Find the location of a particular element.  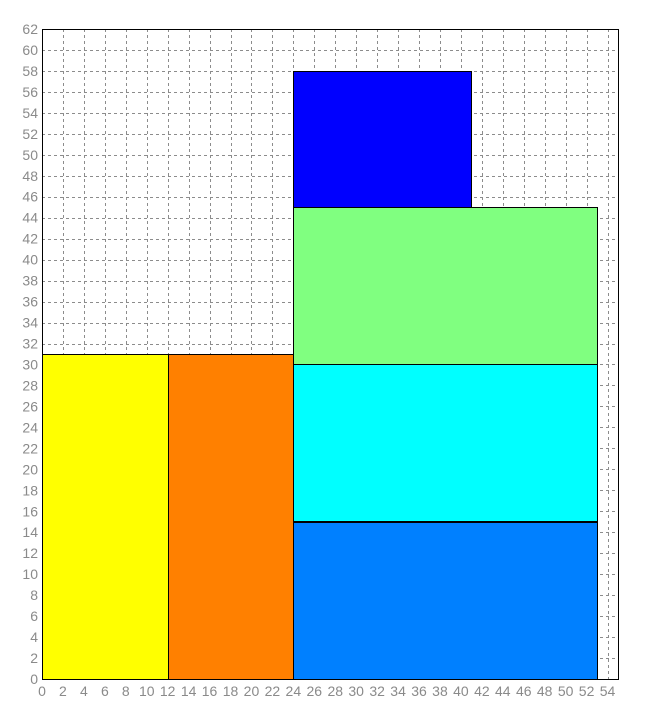

y-tick-label: 20 is located at coordinates (30, 469).